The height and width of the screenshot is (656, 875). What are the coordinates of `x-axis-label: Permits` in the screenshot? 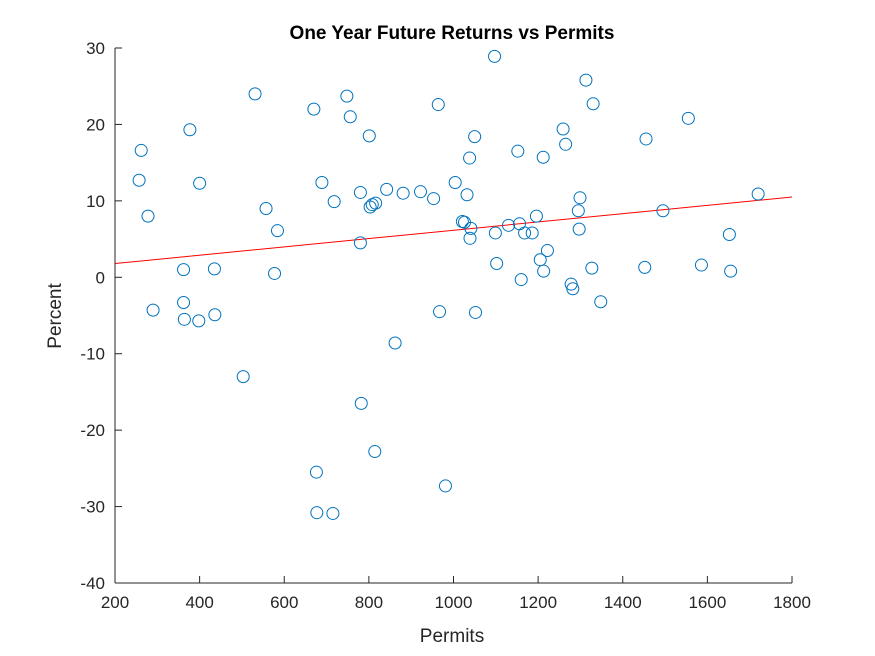 It's located at (452, 636).